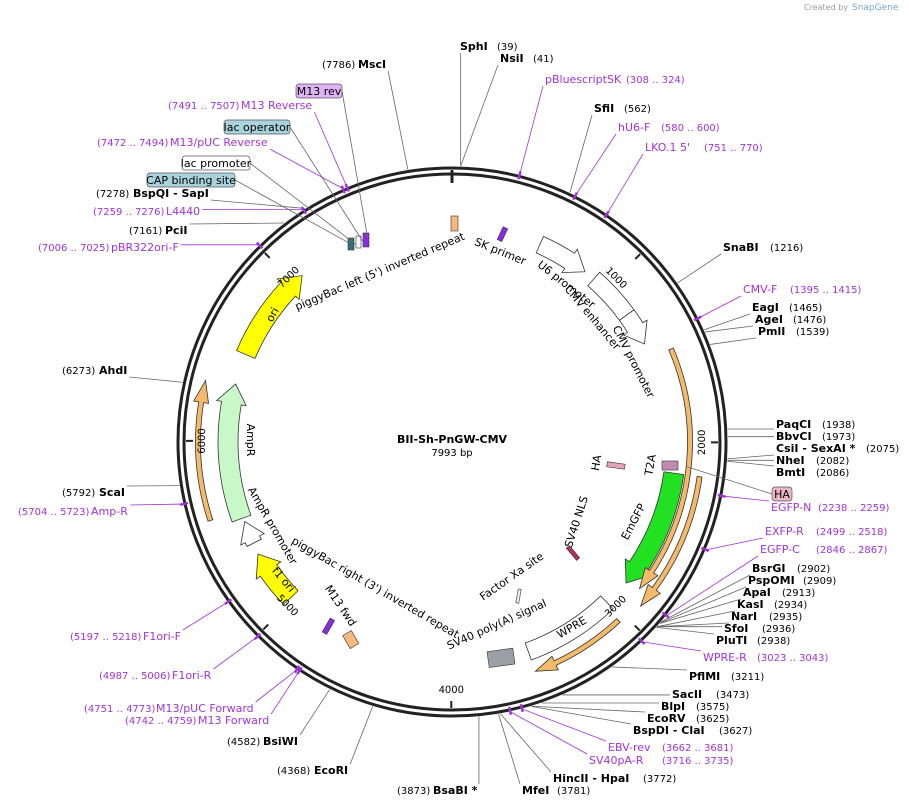  I want to click on polya-box, so click(501, 657).